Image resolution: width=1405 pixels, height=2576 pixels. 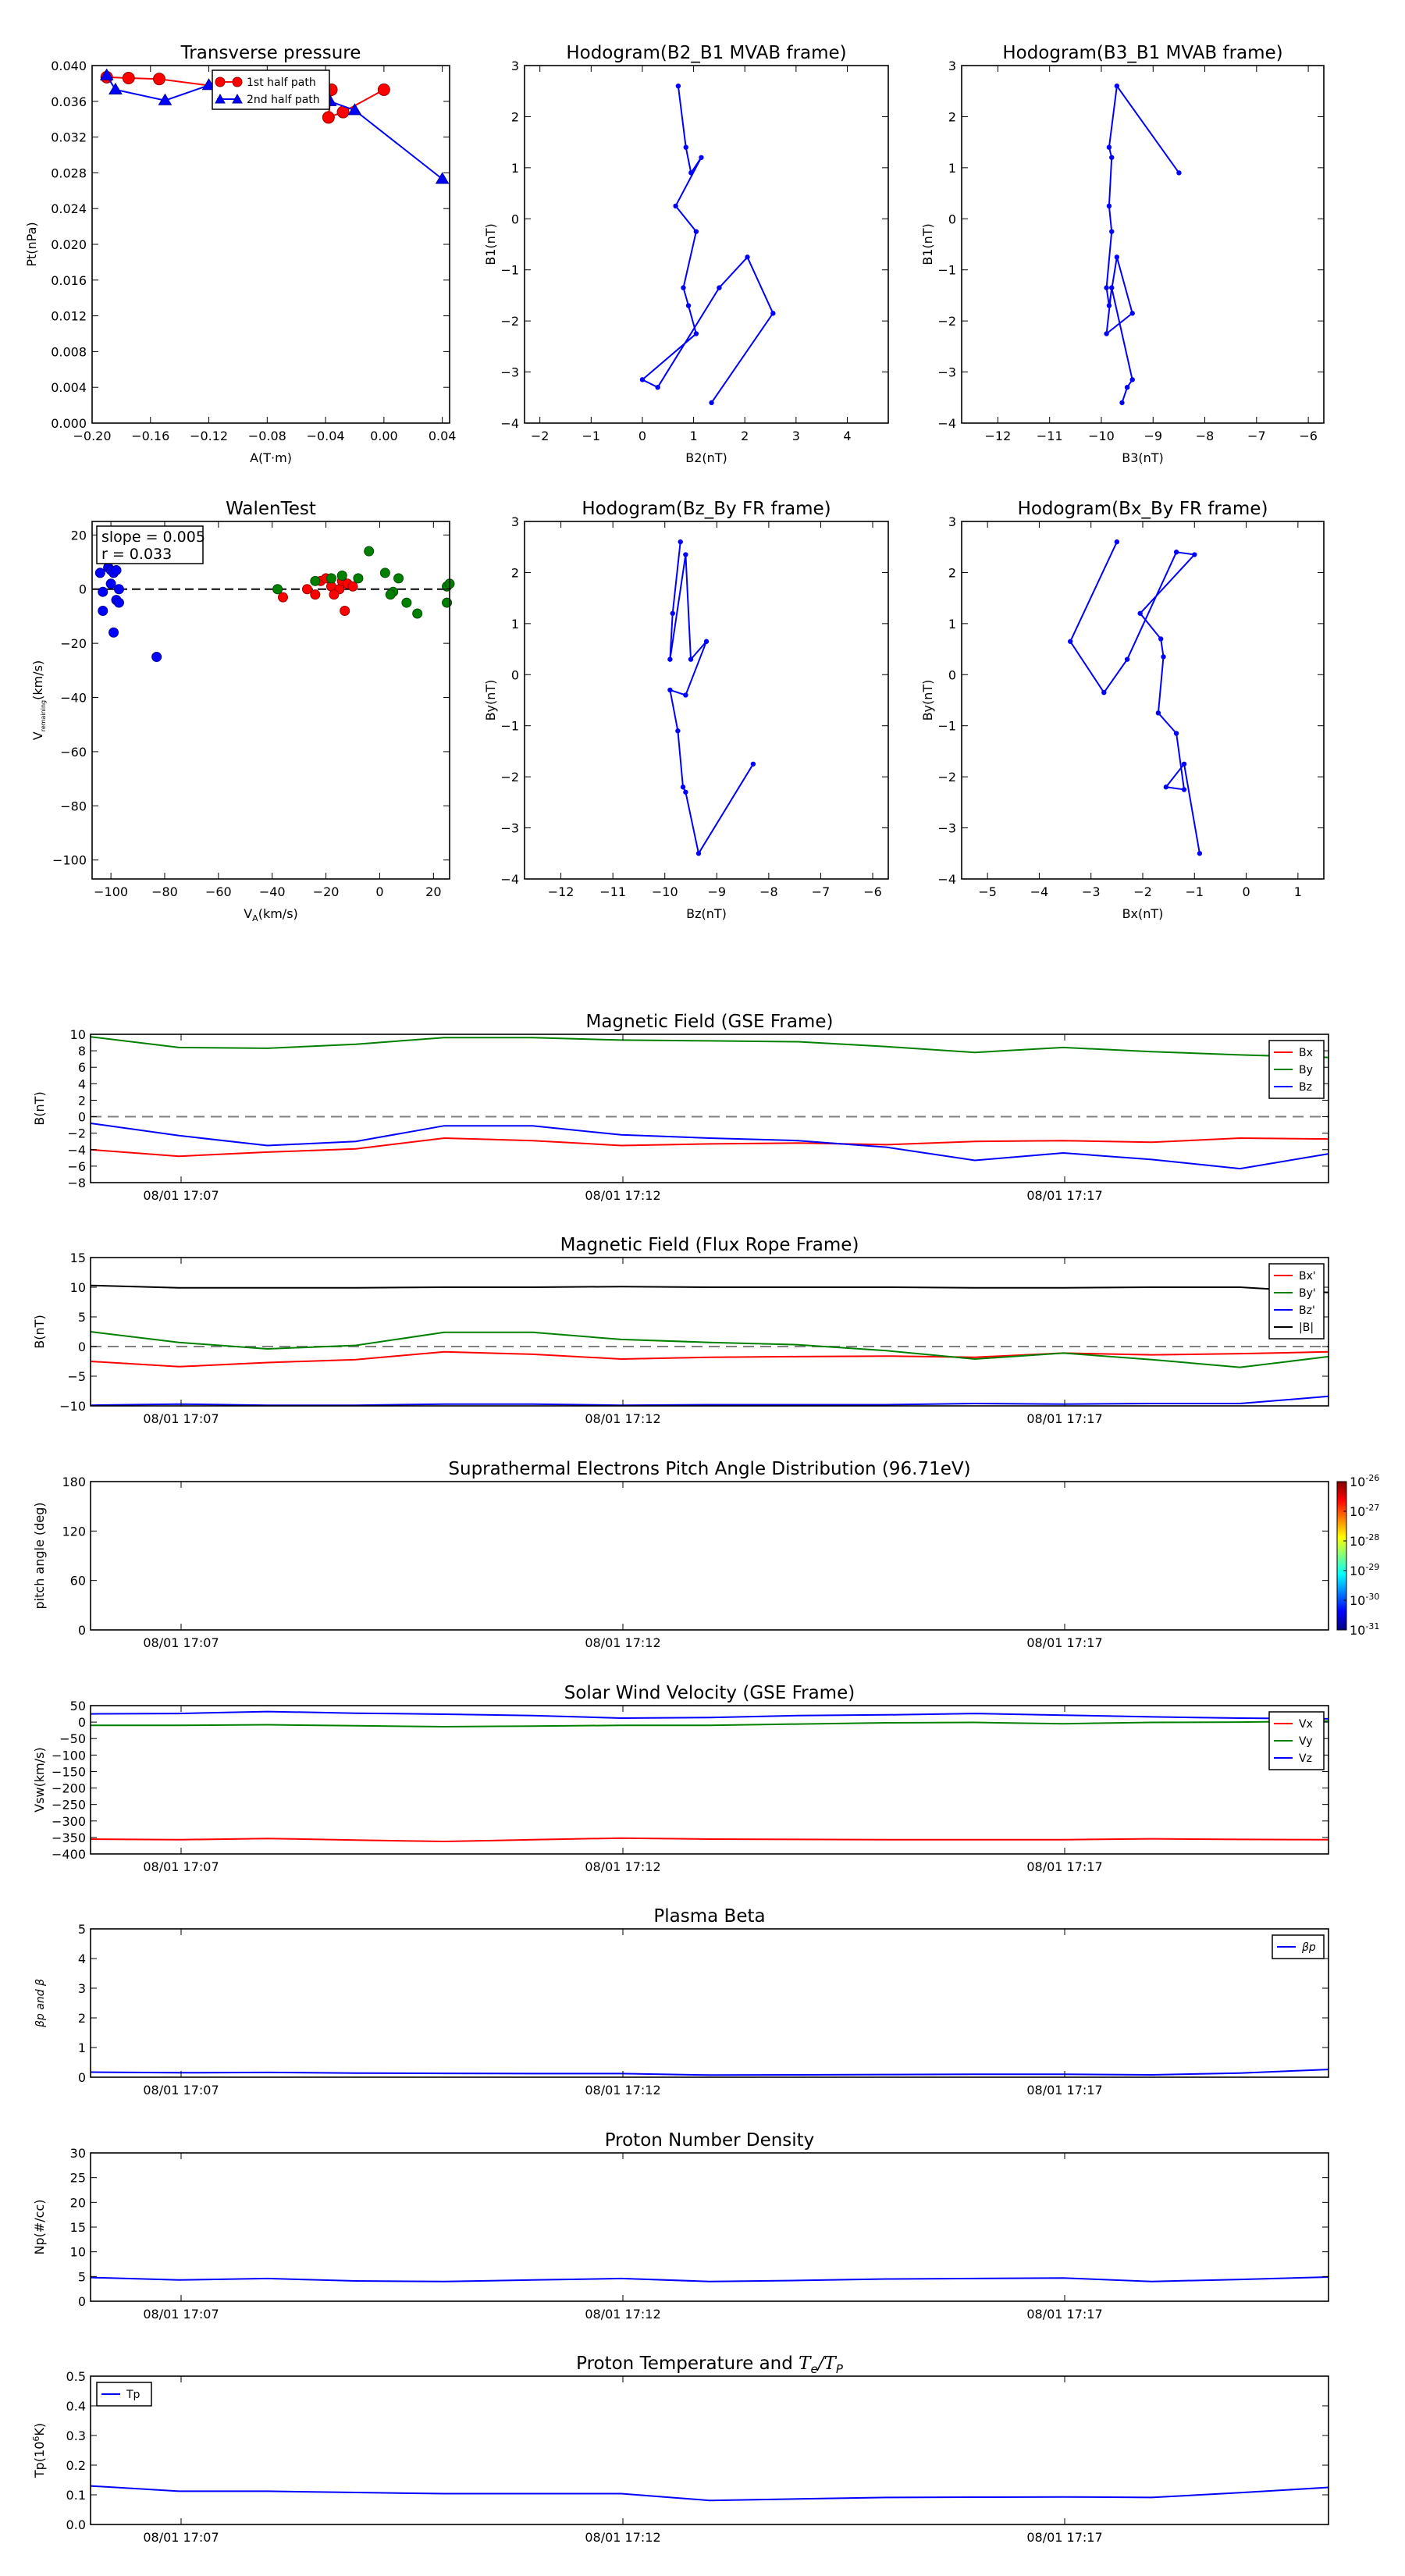 What do you see at coordinates (710, 2072) in the screenshot?
I see `series-line-βp` at bounding box center [710, 2072].